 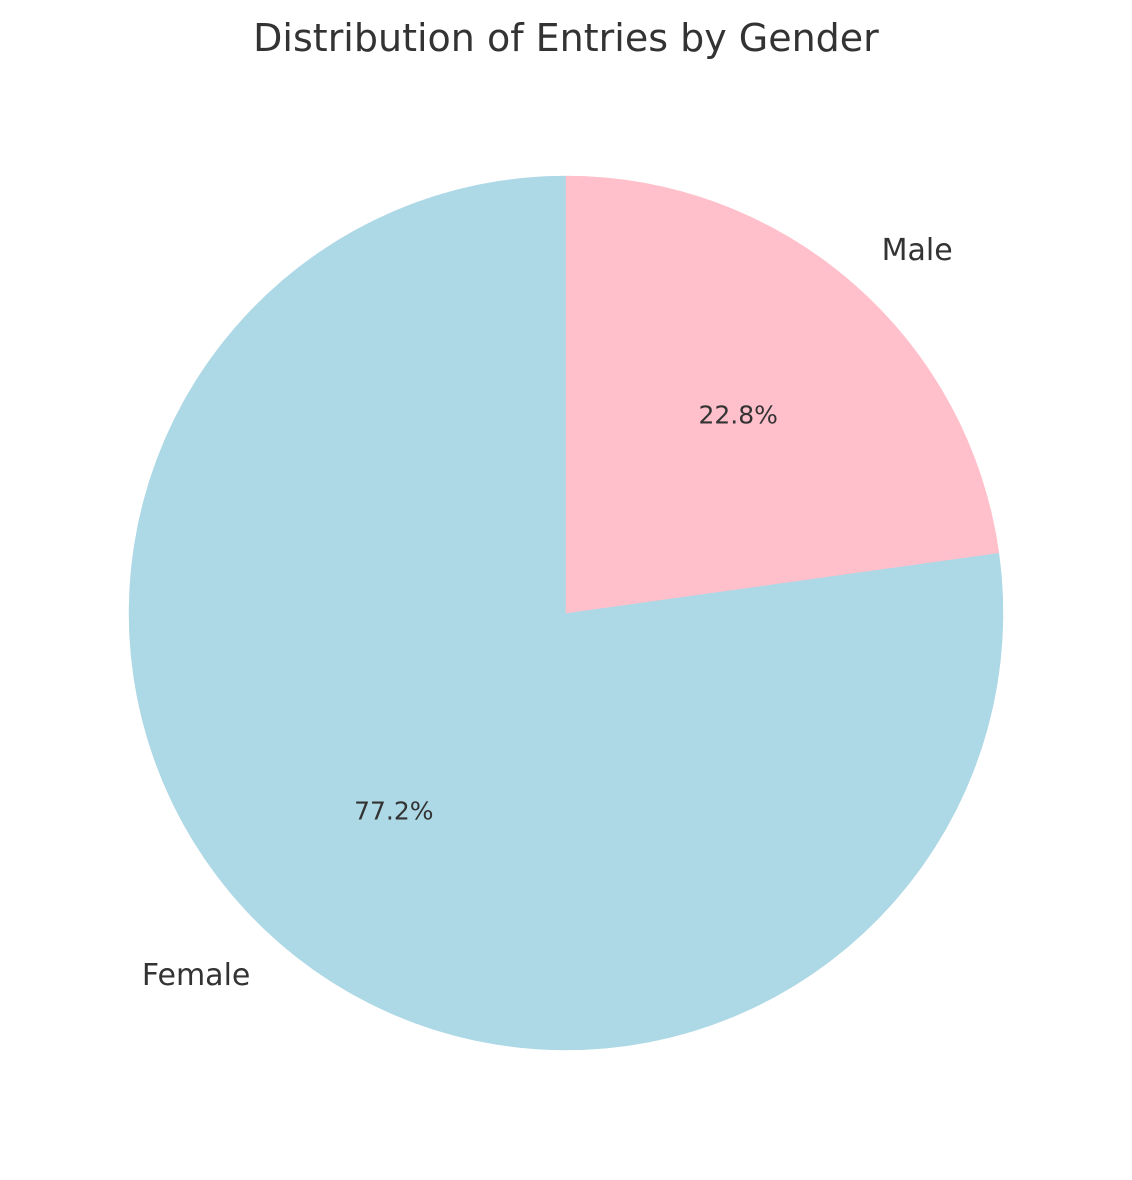 I want to click on pie-label-male: Male, so click(x=917, y=250).